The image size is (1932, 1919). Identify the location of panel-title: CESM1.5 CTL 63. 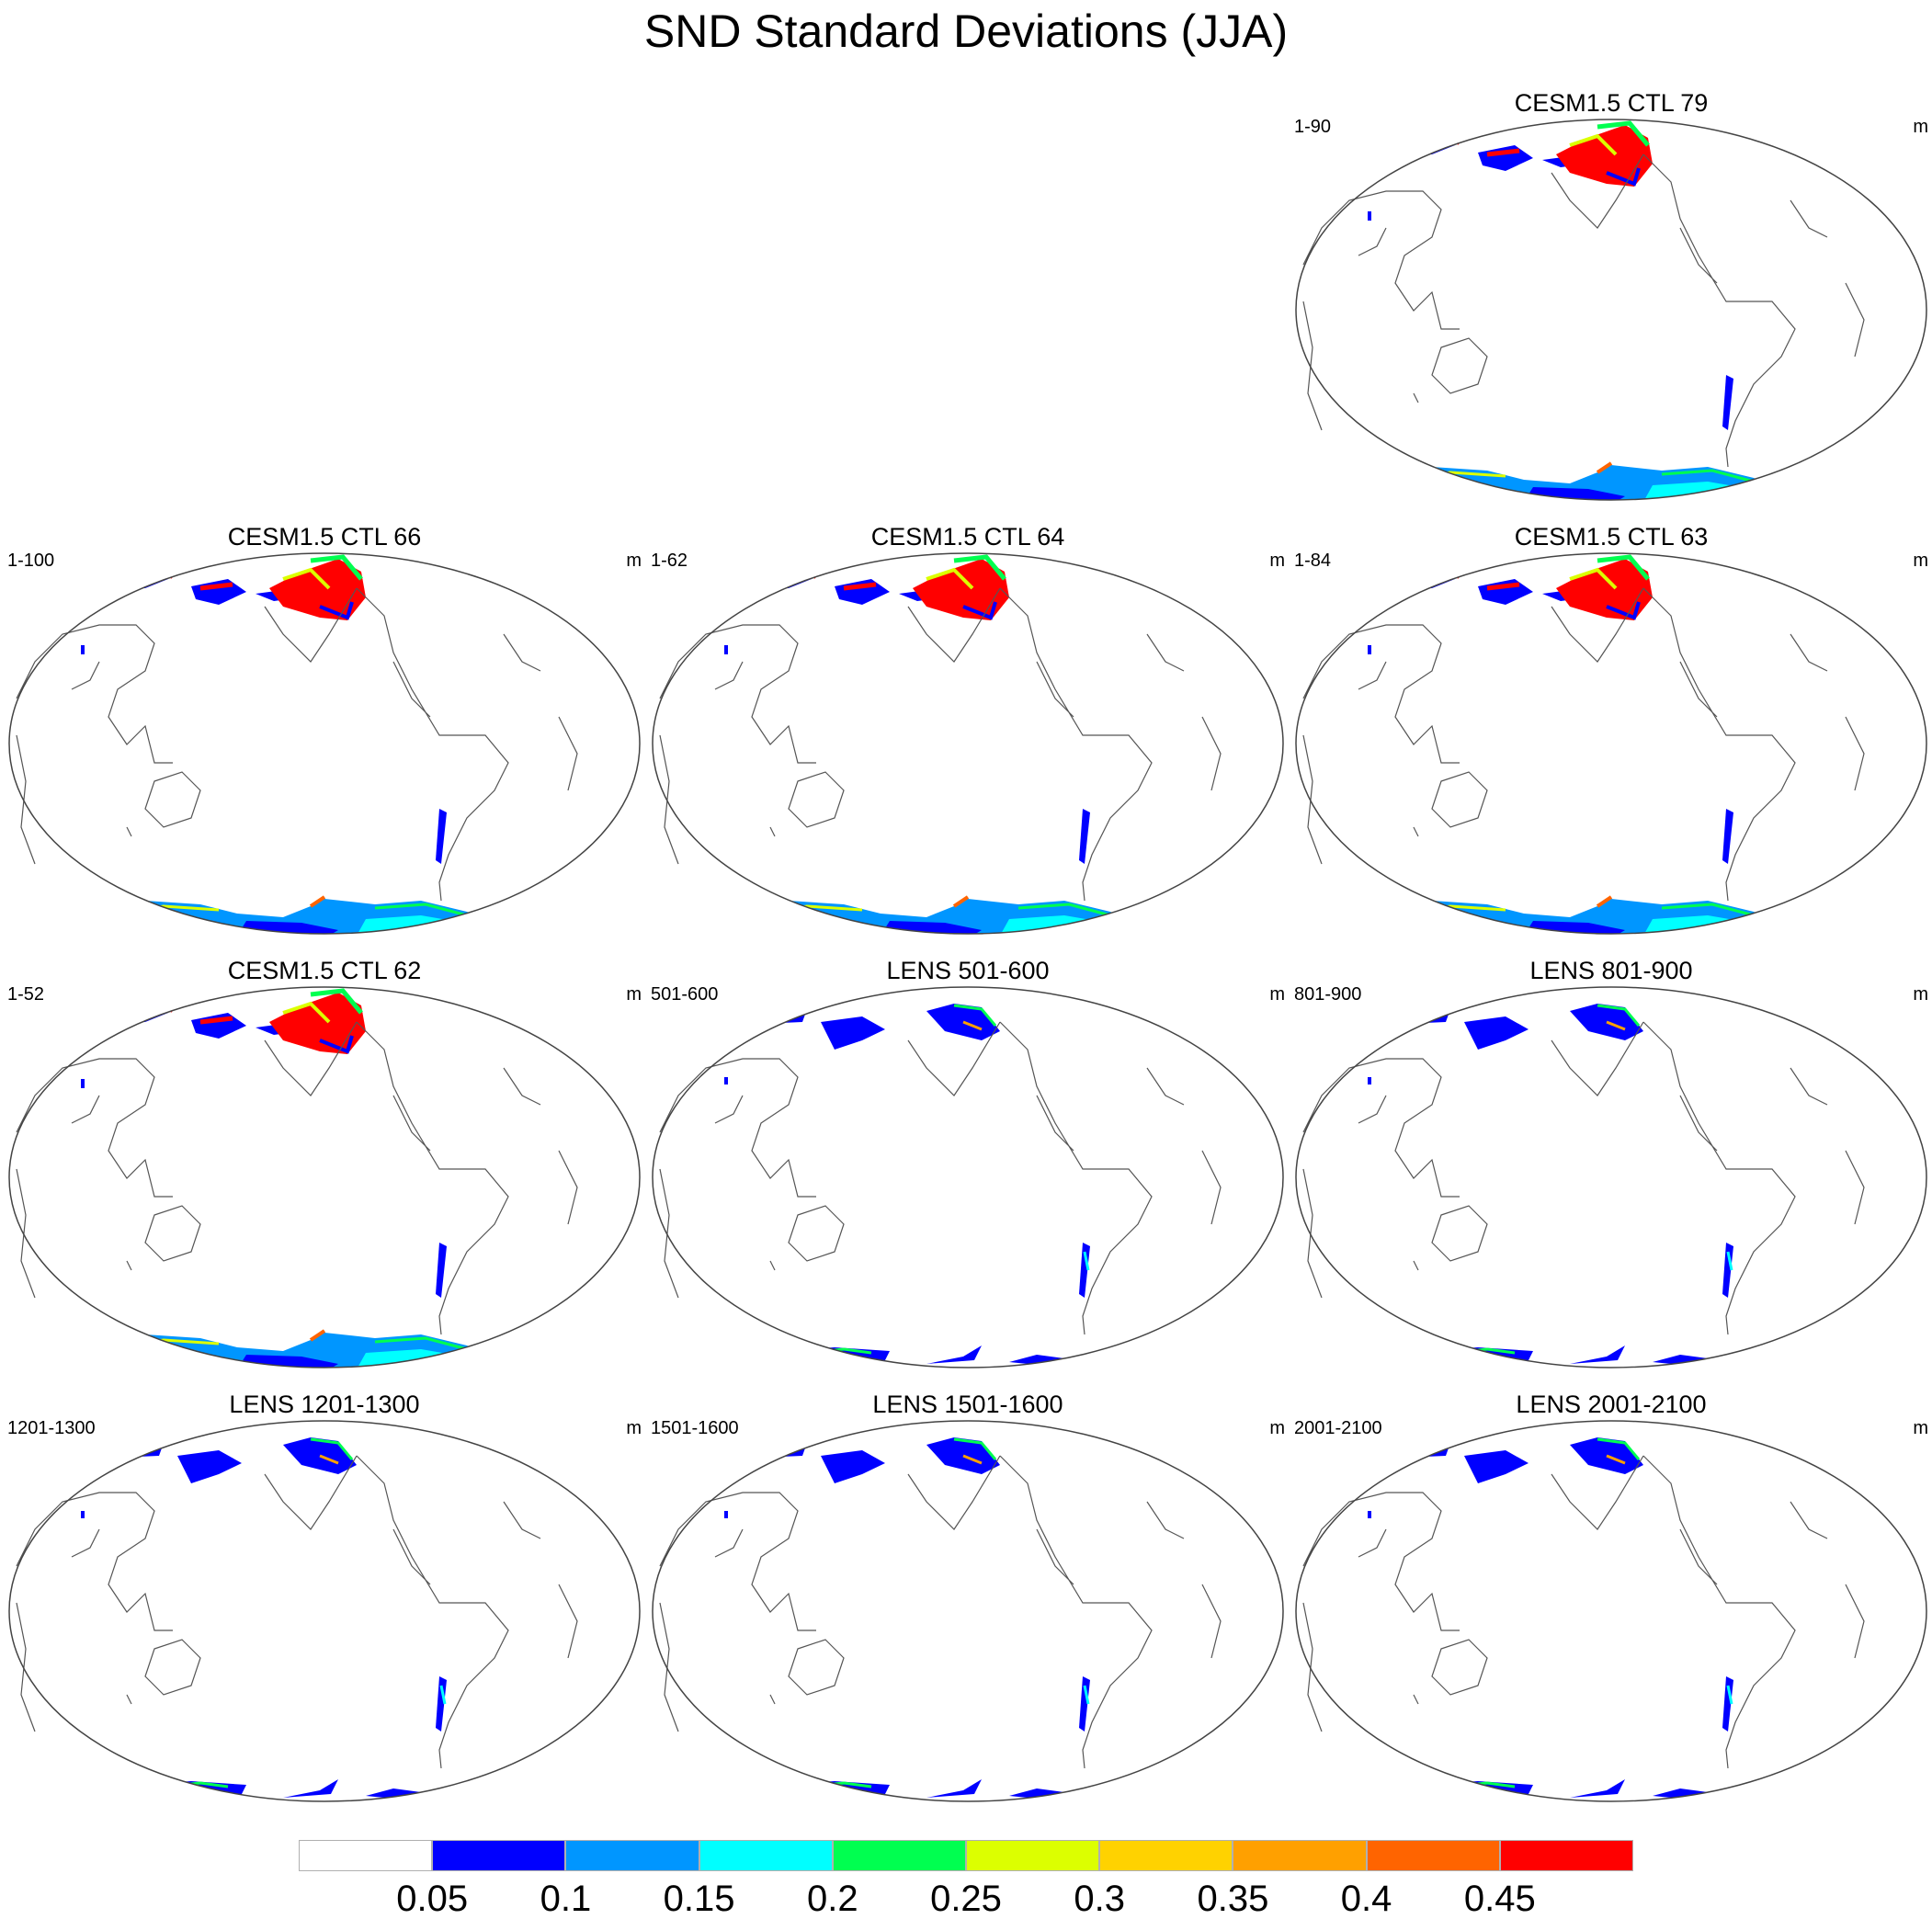
(1612, 537).